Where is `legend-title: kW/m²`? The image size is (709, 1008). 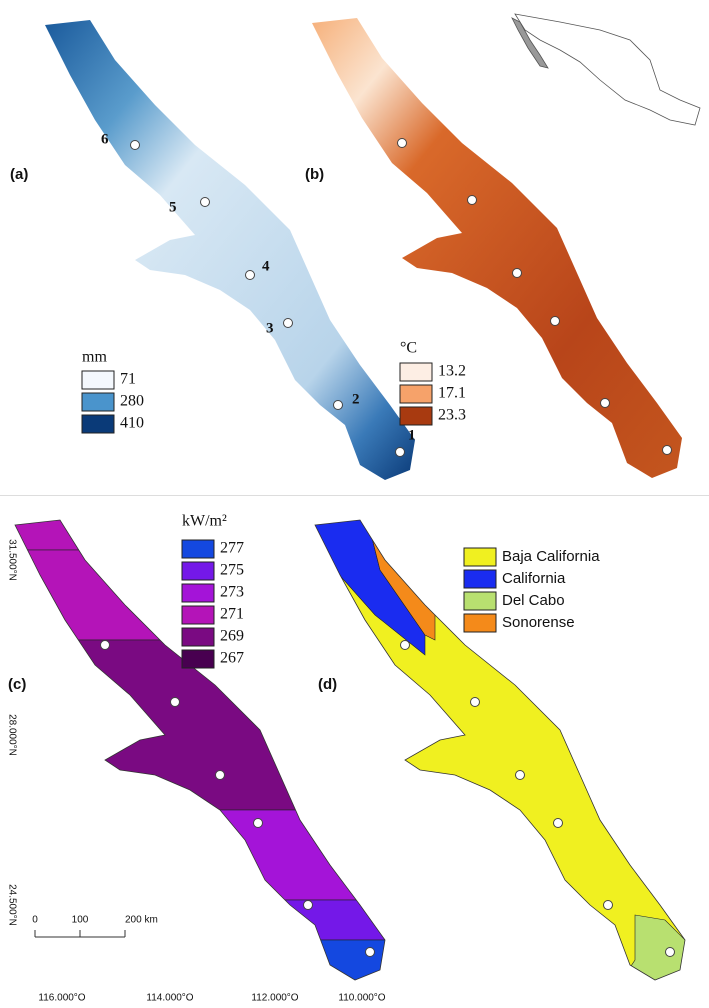
legend-title: kW/m² is located at coordinates (204, 521).